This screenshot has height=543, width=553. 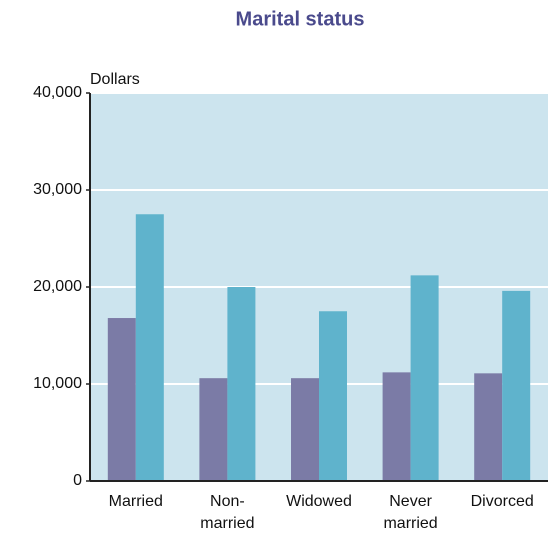 What do you see at coordinates (57, 286) in the screenshot?
I see `y-tick-label: 20,000` at bounding box center [57, 286].